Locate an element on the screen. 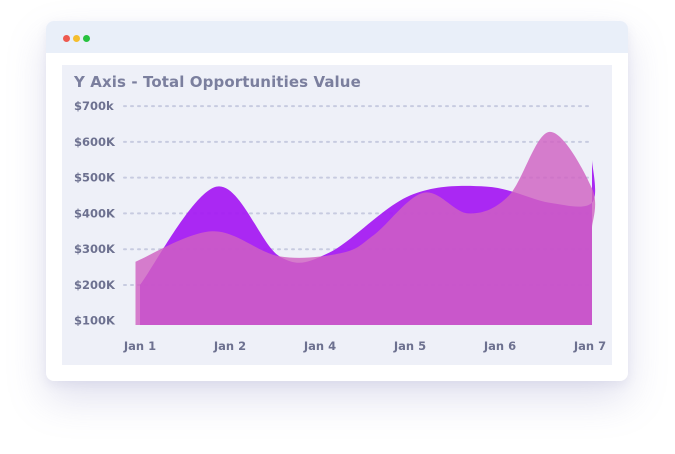 This screenshot has height=454, width=675. minimize-dot-icon is located at coordinates (76, 38).